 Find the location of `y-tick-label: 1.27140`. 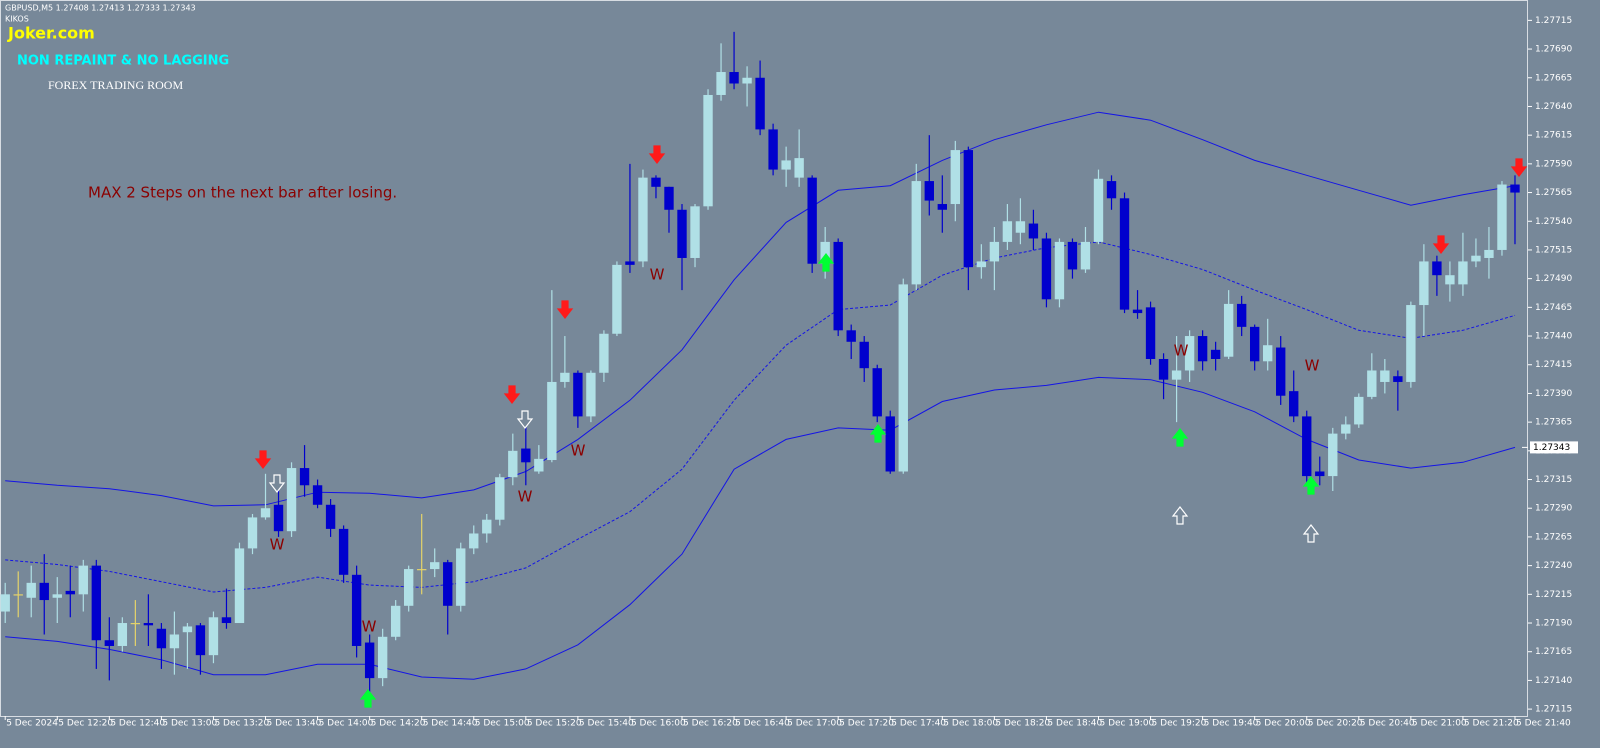

y-tick-label: 1.27140 is located at coordinates (1553, 681).